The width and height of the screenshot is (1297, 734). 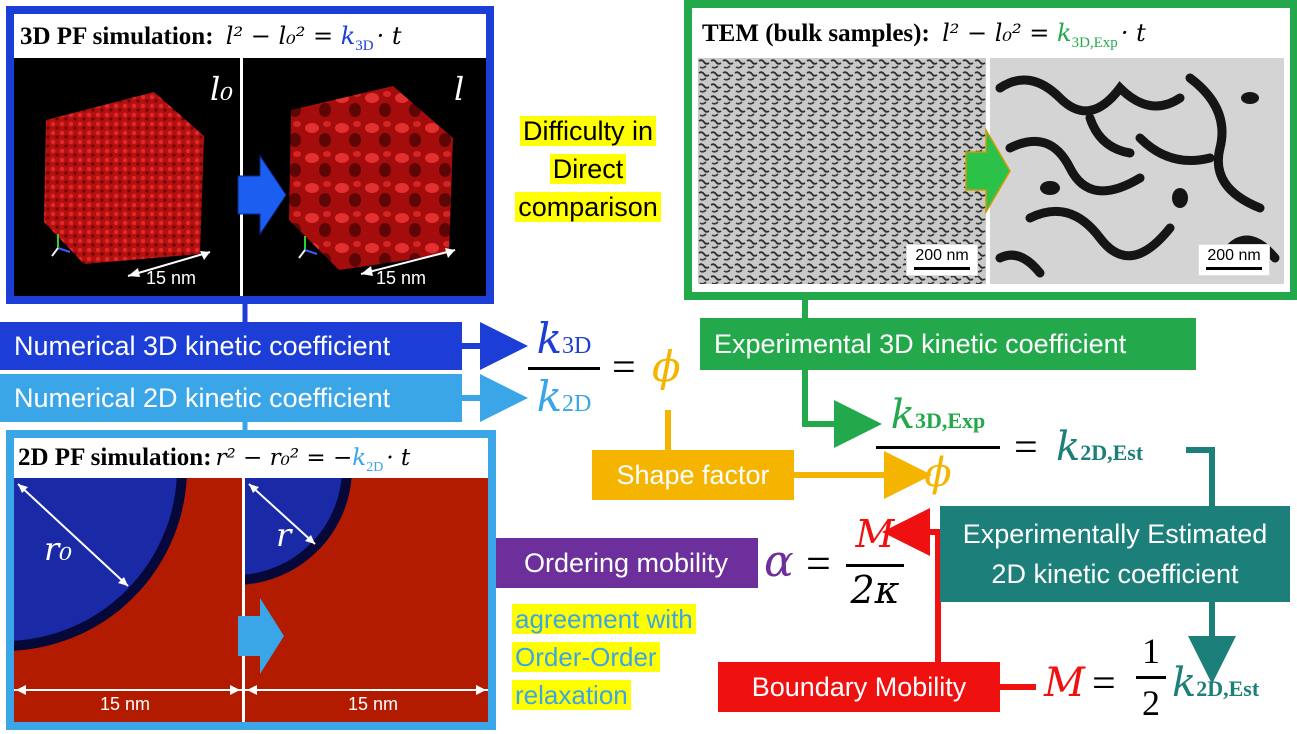 I want to click on panel-2d-eq-lhs: r² − r₀² = −, so click(x=284, y=458).